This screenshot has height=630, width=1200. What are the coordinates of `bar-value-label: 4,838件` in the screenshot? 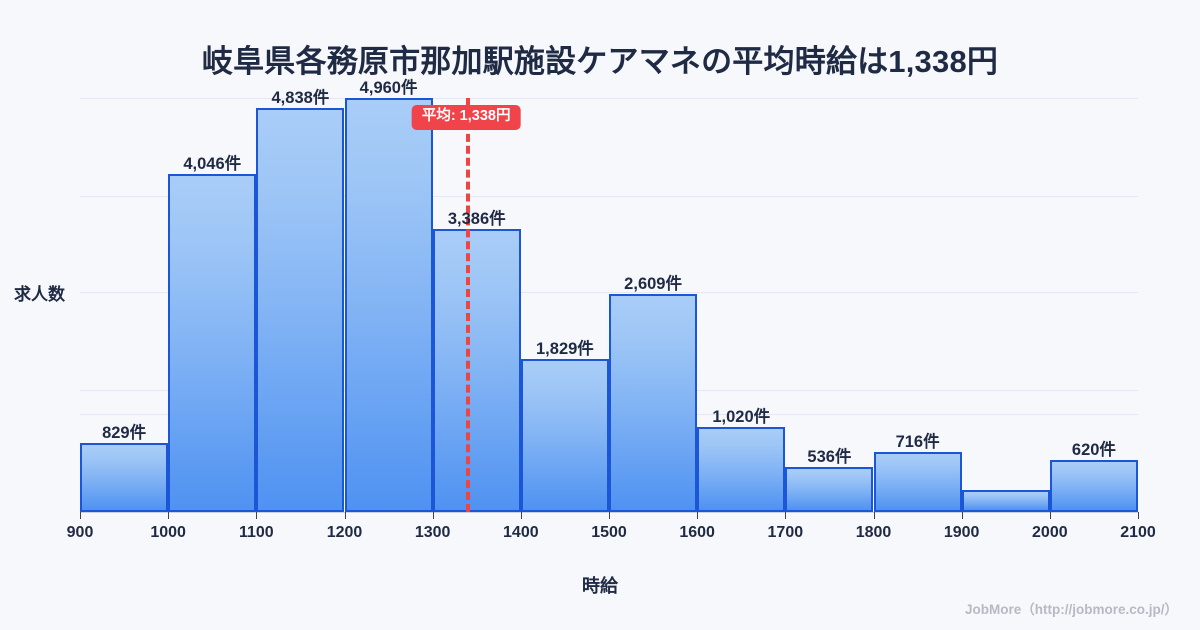 It's located at (300, 98).